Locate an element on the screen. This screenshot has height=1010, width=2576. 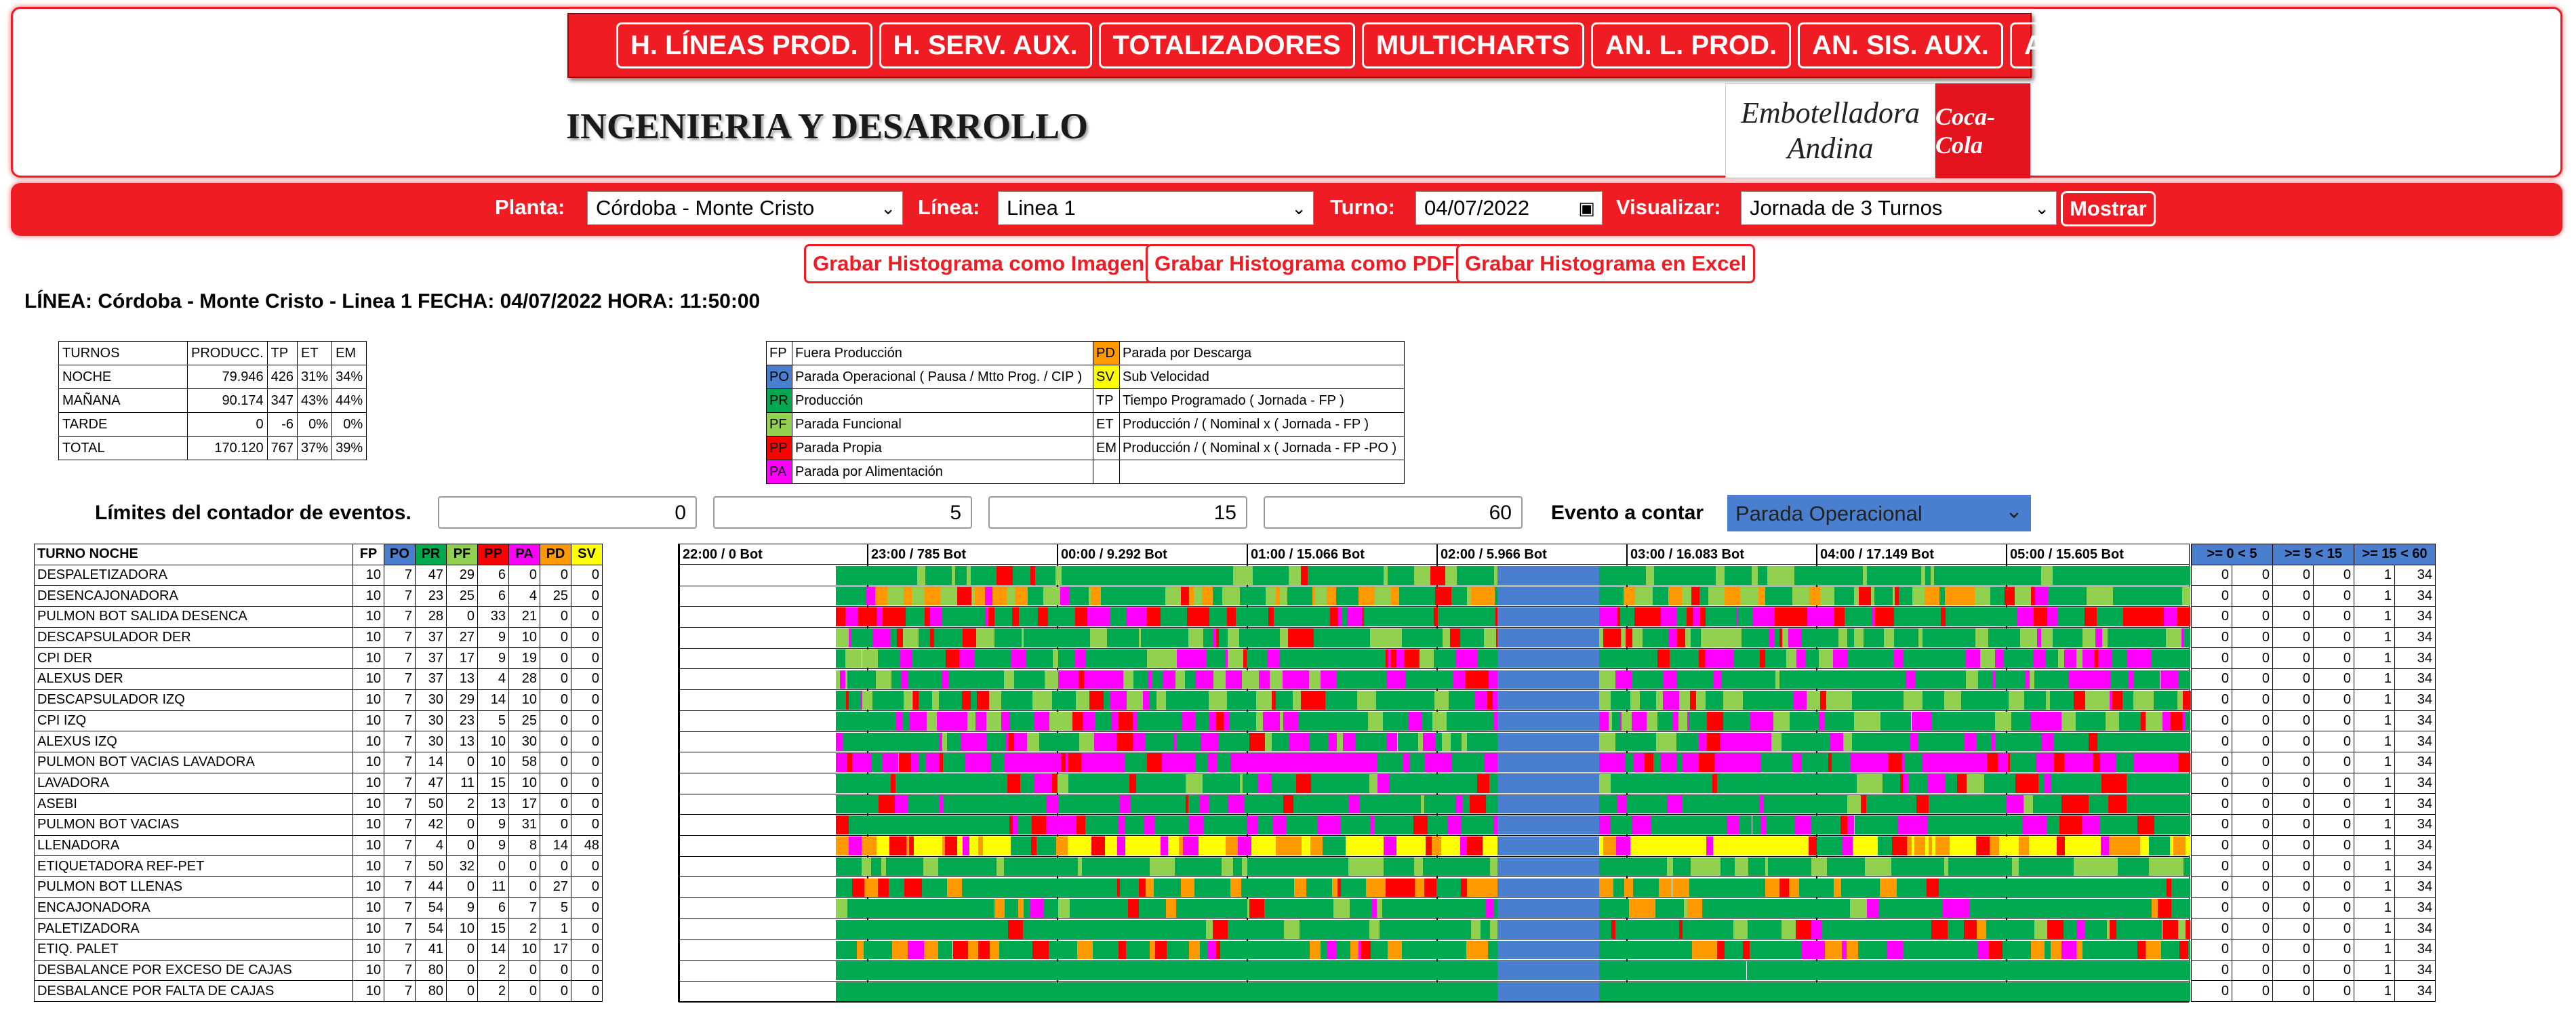
line-table-value: 4 is located at coordinates (431, 845).